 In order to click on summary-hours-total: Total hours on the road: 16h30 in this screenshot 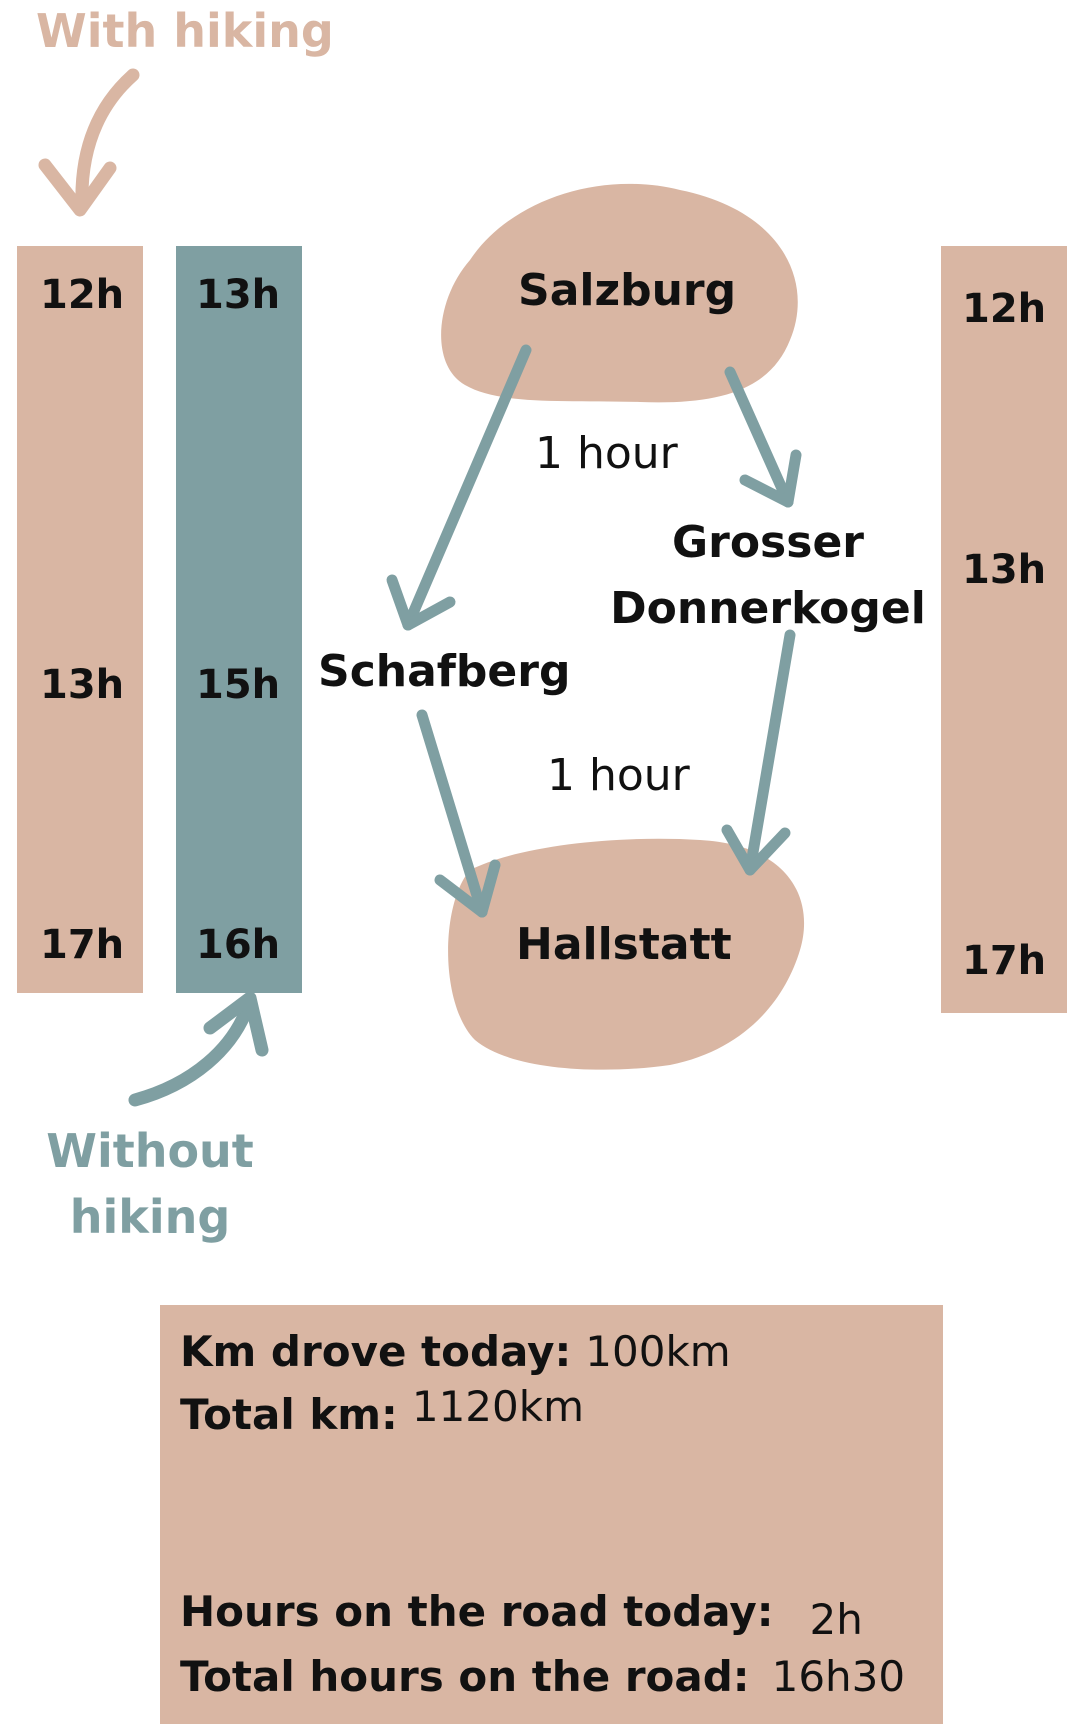, I will do `click(542, 1676)`.